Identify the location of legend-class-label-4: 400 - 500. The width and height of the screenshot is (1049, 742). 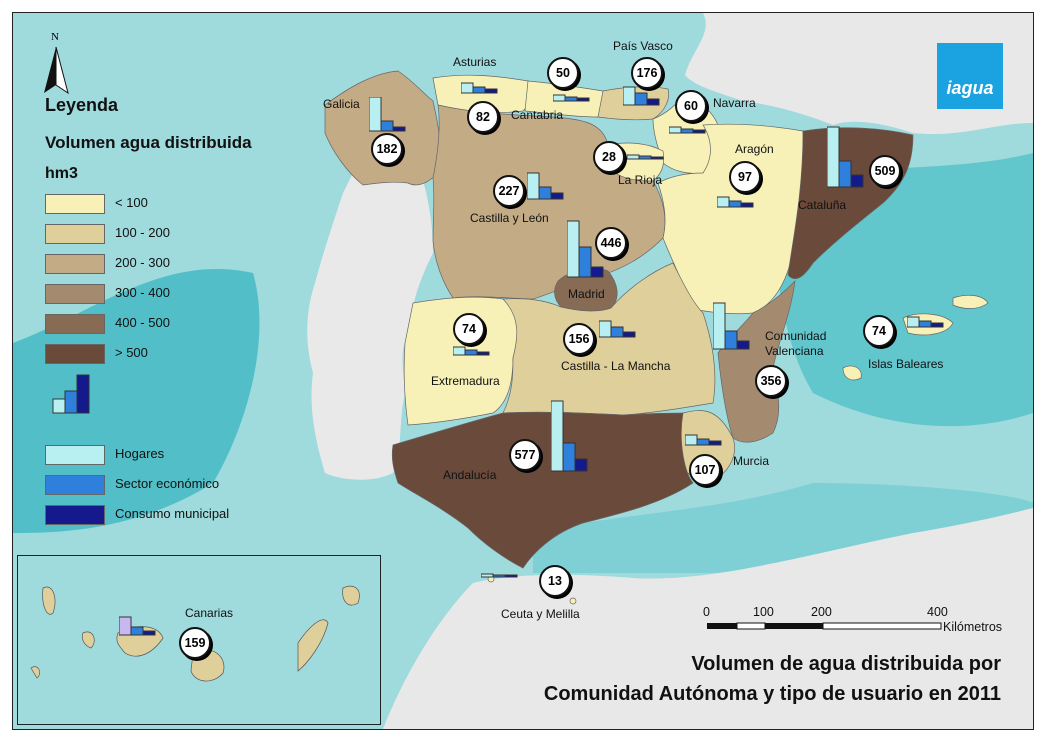
(142, 322).